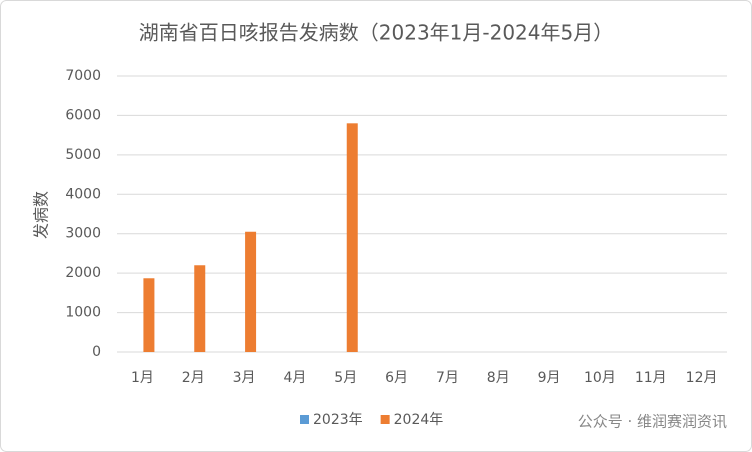  I want to click on y-tick-label: 6000, so click(83, 115).